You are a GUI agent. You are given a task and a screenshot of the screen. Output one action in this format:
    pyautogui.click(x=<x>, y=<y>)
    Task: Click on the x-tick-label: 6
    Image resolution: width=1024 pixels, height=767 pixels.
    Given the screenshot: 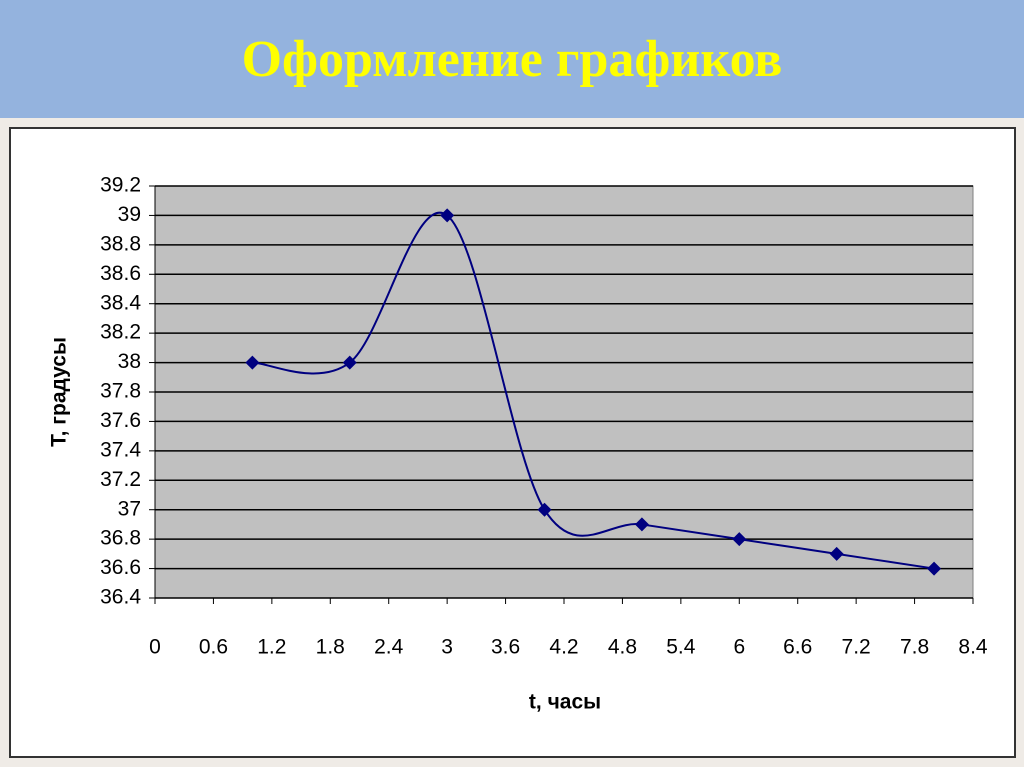 What is the action you would take?
    pyautogui.click(x=739, y=647)
    